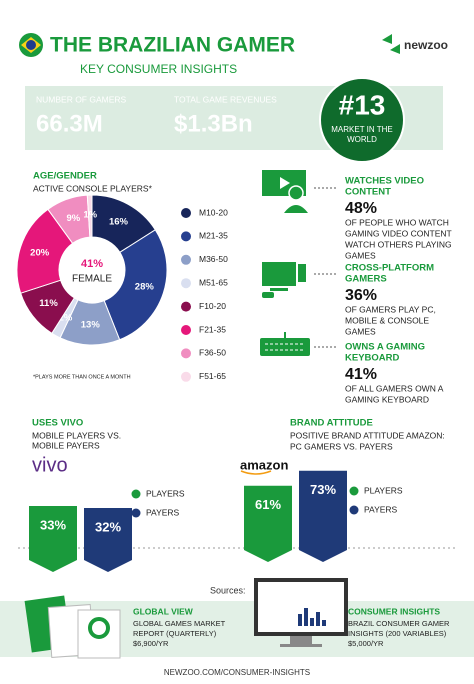  Describe the element at coordinates (300, 280) in the screenshot. I see `platform-icon` at that location.